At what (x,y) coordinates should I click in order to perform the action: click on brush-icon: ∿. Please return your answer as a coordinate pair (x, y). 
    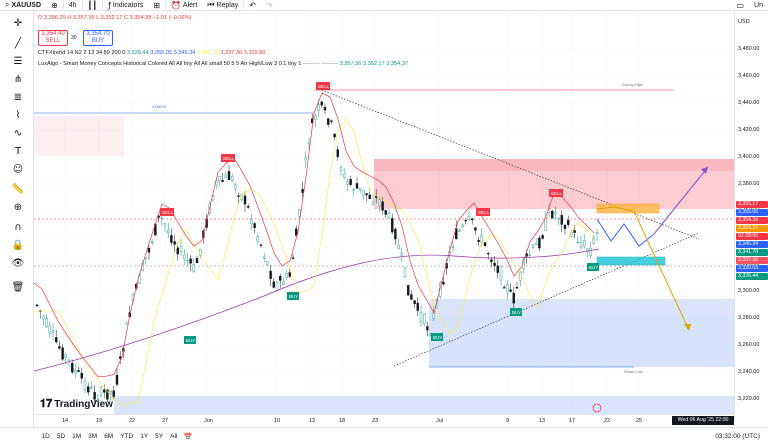
    Looking at the image, I should click on (18, 133).